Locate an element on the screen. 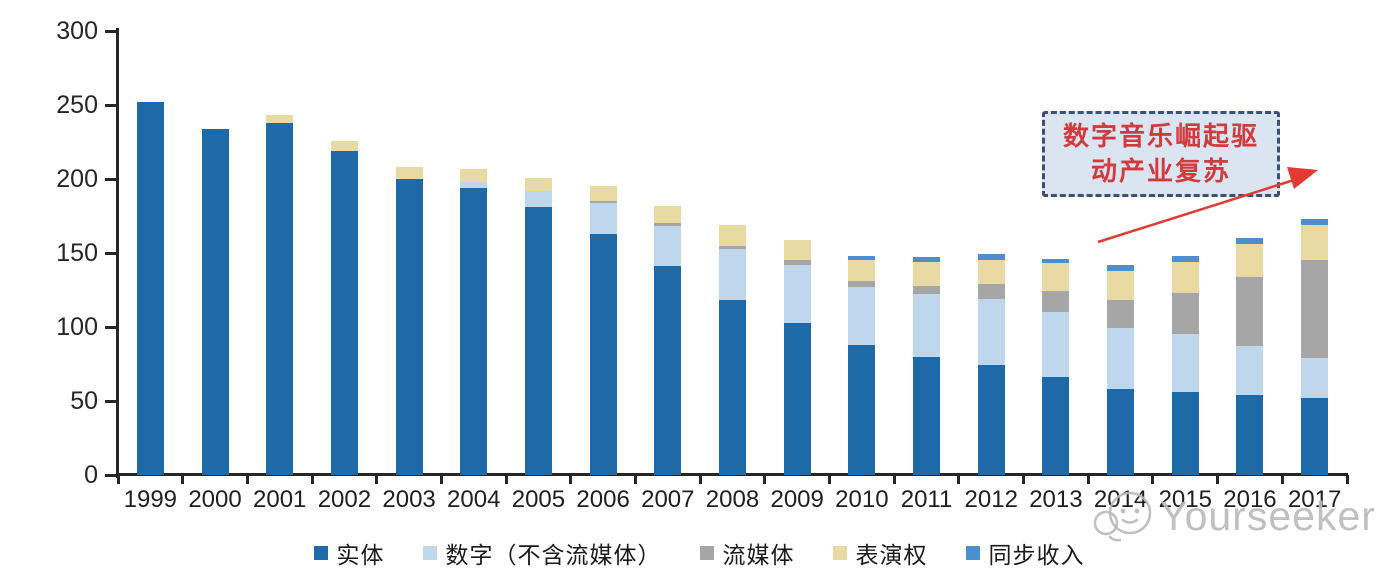 The image size is (1398, 582). bar-segment-physical-2002 is located at coordinates (344, 312).